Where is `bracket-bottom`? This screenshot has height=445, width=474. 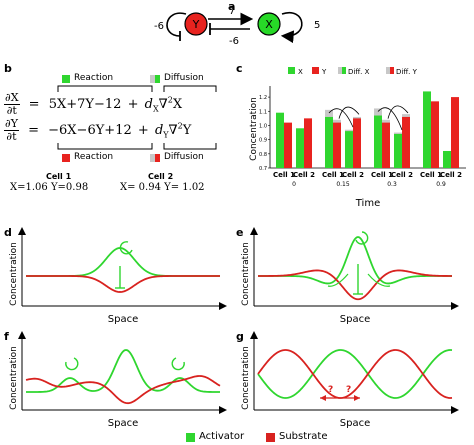 bracket-bottom is located at coordinates (137, 146).